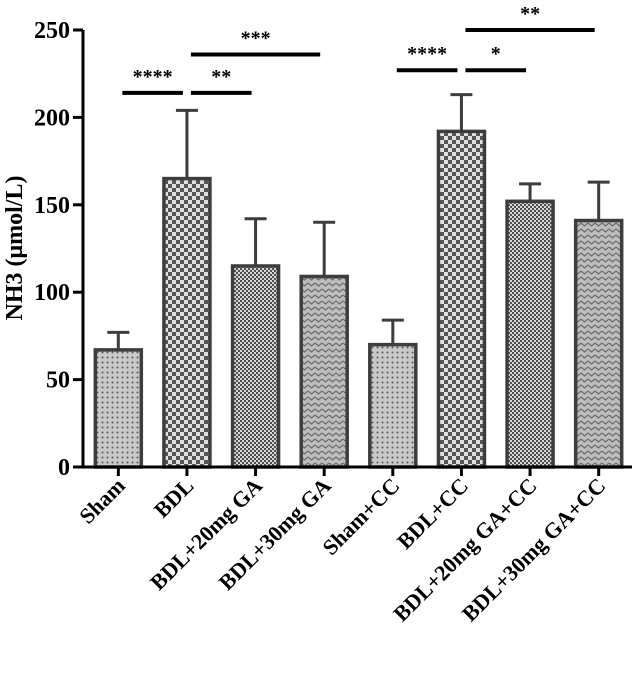 This screenshot has width=635, height=685. What do you see at coordinates (358, 49) in the screenshot?
I see `significance-brackets: **** ********* ***` at bounding box center [358, 49].